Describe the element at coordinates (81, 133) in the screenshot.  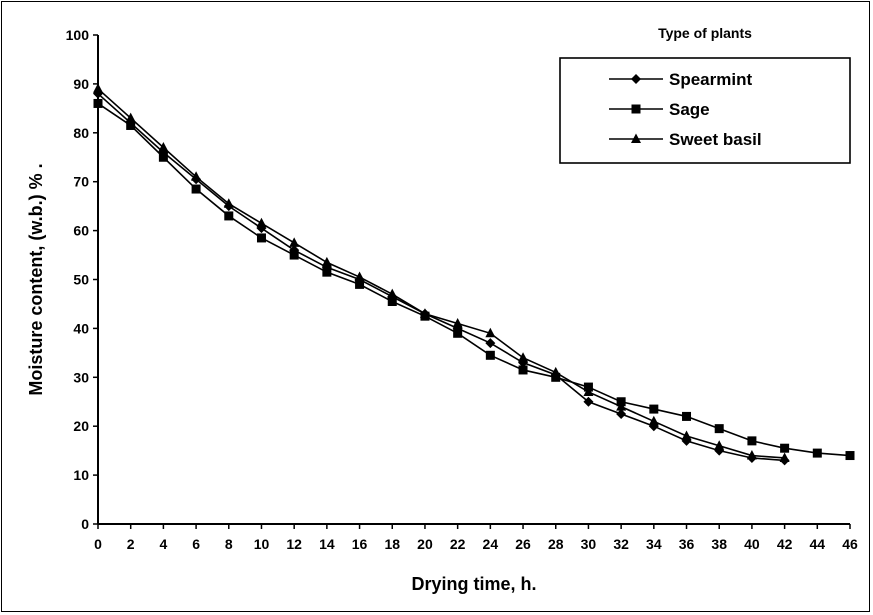
I see `y-tick-label: 80` at that location.